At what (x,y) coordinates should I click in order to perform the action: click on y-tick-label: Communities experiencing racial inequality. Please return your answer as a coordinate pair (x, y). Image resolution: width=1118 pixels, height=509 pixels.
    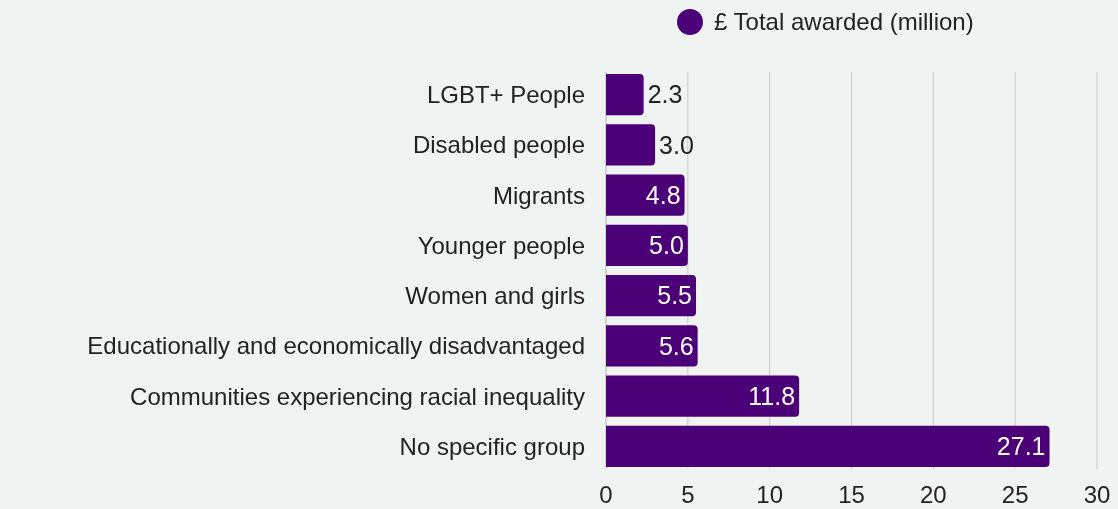
    Looking at the image, I should click on (357, 396).